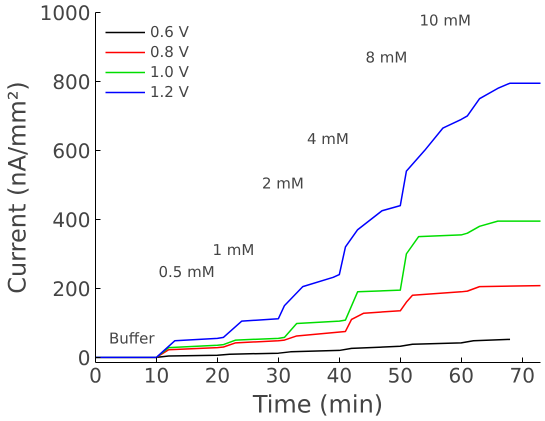 The image size is (545, 421). What do you see at coordinates (445, 21) in the screenshot?
I see `annotation: 10 mM` at bounding box center [445, 21].